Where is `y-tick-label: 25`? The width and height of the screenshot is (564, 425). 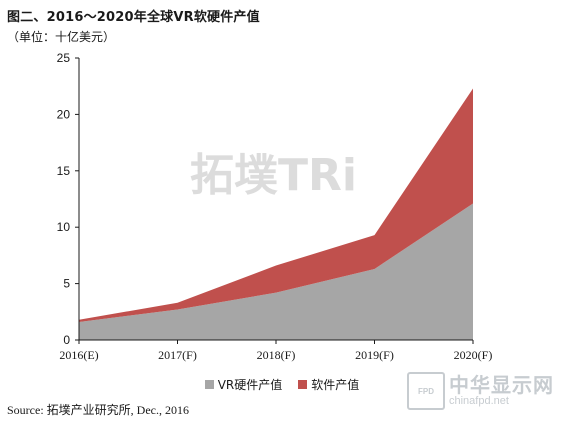 y-tick-label: 25 is located at coordinates (64, 58).